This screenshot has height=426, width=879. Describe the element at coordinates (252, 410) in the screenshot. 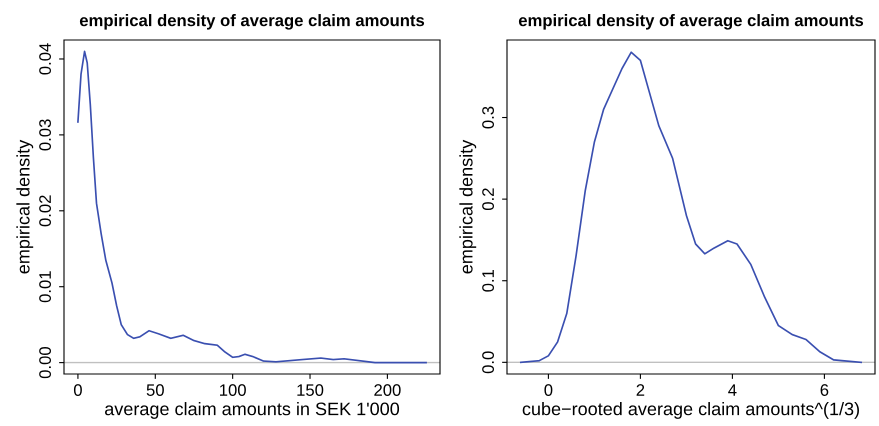

I see `x-axis-title: average claim amounts in SEK 1'000` at that location.